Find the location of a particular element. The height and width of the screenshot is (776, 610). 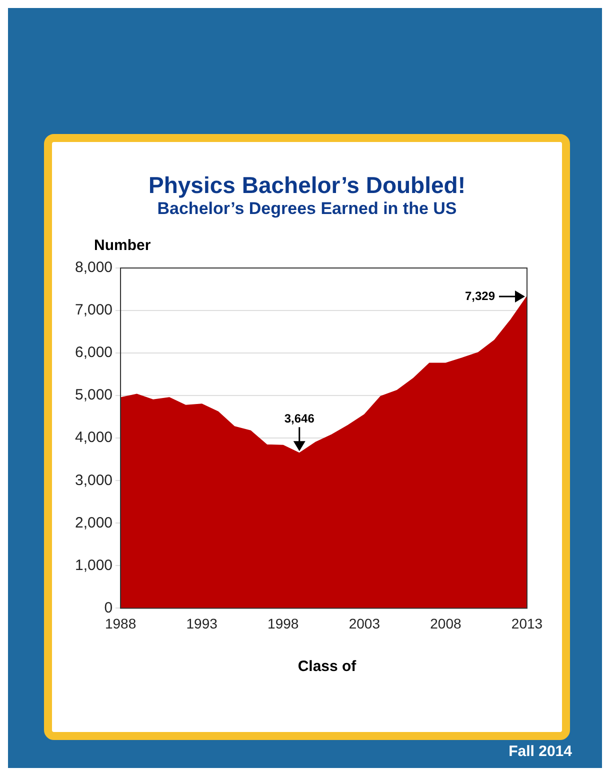

x-axis-title: Class of is located at coordinates (327, 666).